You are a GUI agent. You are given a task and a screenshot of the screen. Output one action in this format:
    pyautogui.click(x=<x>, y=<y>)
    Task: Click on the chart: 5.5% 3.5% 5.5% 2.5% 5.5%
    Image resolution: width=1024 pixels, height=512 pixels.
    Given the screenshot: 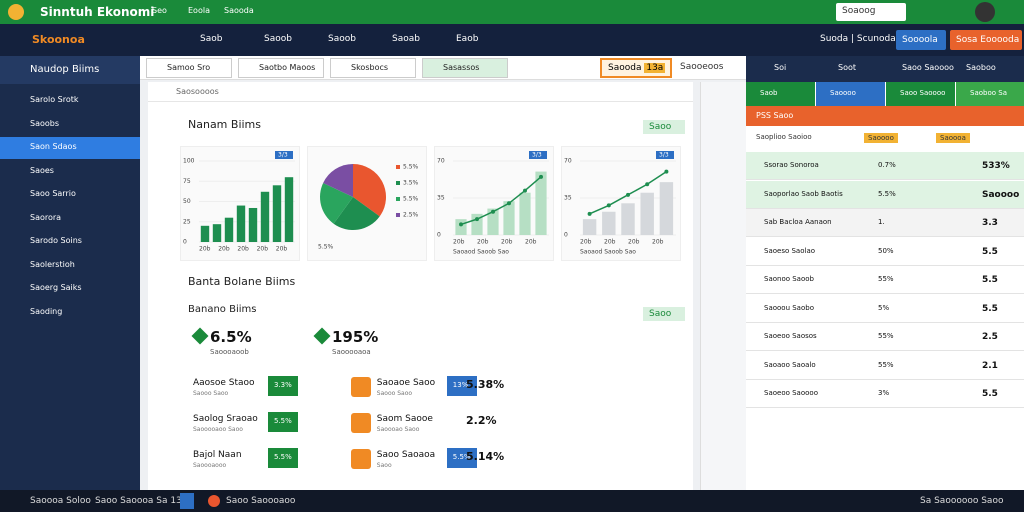 What is the action you would take?
    pyautogui.click(x=368, y=207)
    